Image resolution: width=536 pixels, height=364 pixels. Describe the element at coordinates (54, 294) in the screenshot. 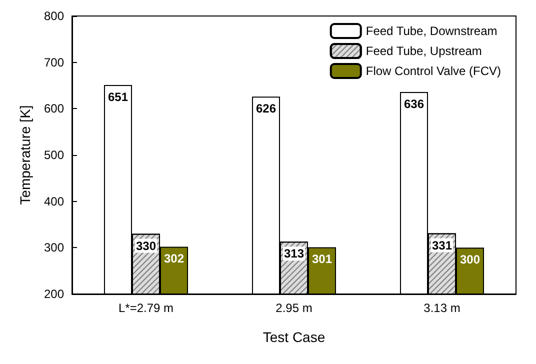

I see `y-tick-label: 200` at that location.